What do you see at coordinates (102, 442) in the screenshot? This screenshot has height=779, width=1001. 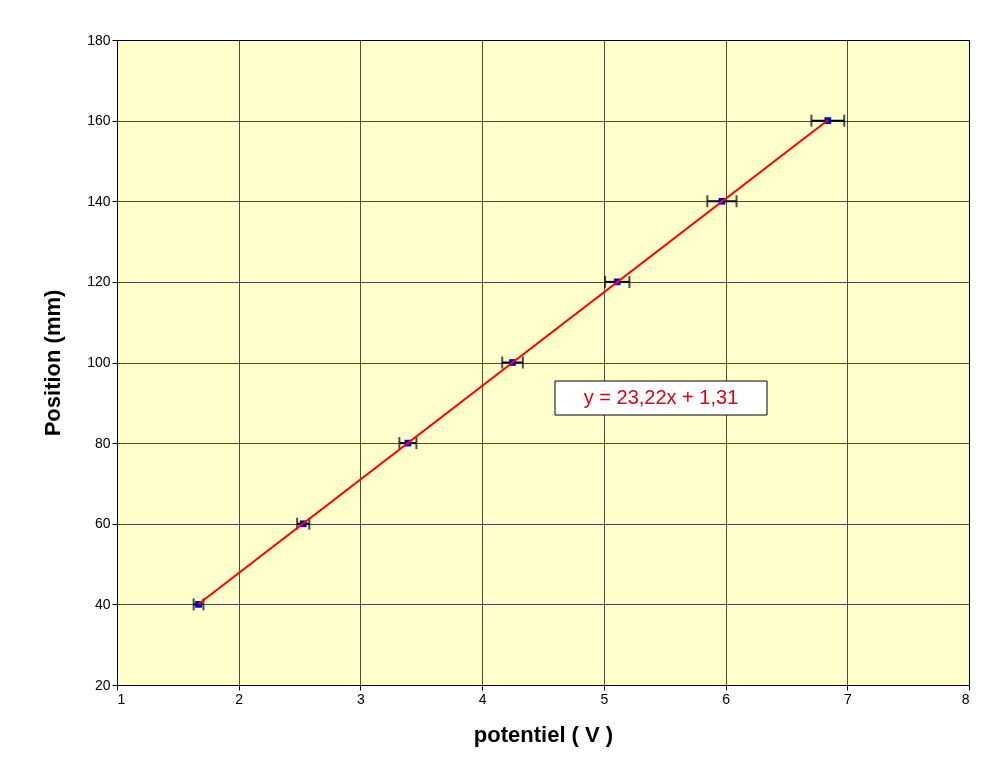 I see `y-tick-label: 80` at bounding box center [102, 442].